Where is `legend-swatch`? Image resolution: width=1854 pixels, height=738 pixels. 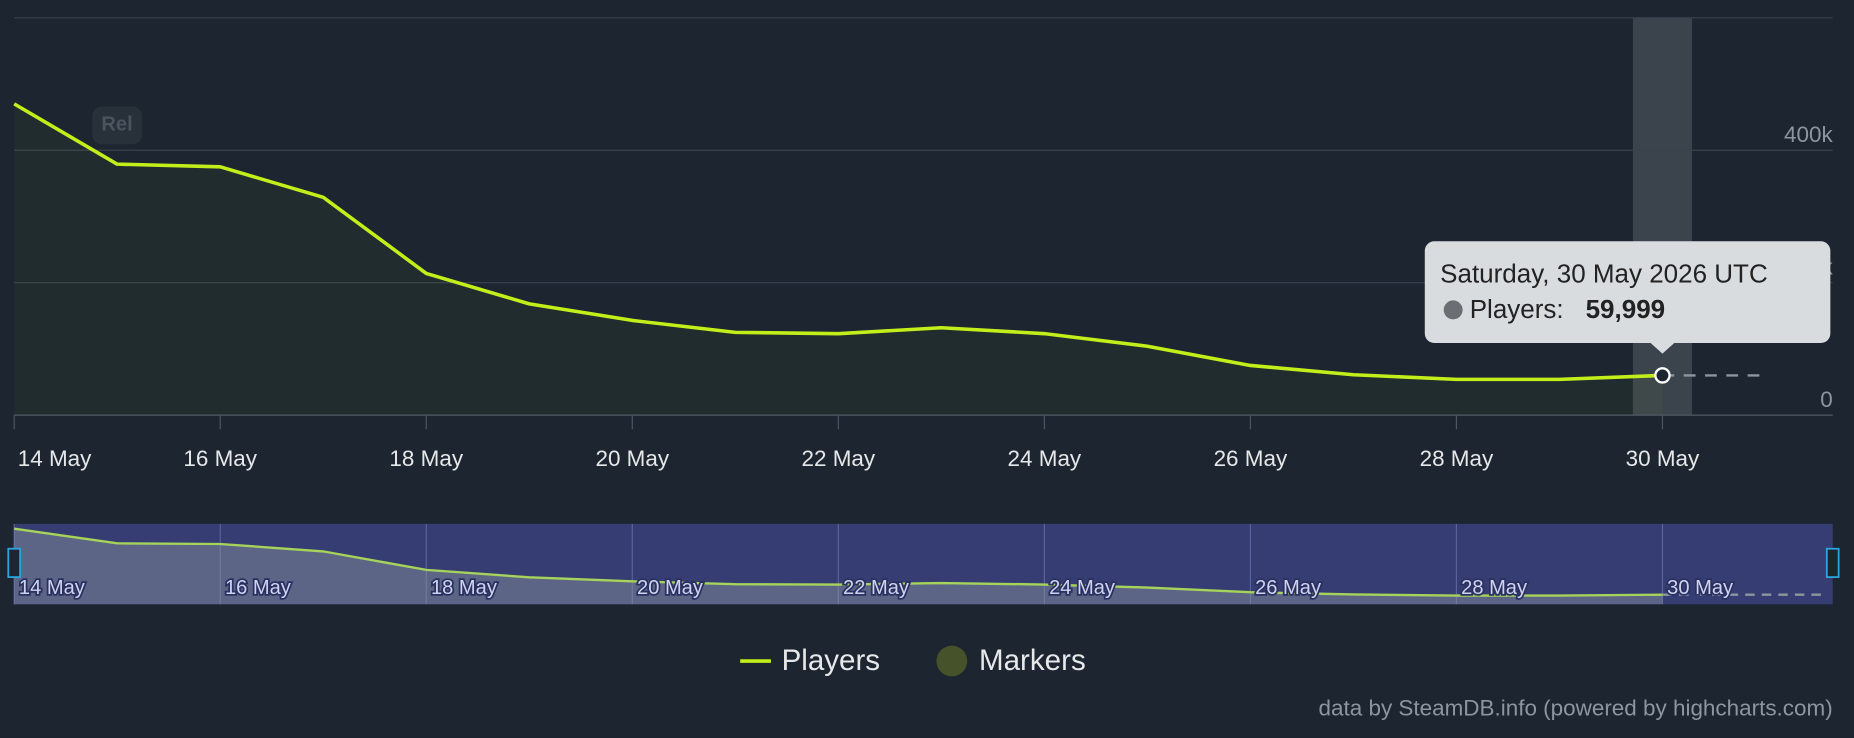 legend-swatch is located at coordinates (952, 661).